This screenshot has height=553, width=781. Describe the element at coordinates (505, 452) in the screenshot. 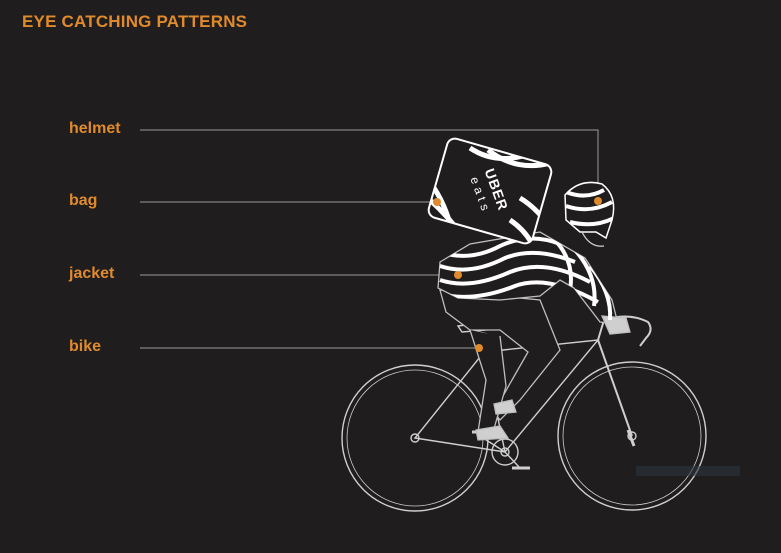

I see `chainring` at that location.